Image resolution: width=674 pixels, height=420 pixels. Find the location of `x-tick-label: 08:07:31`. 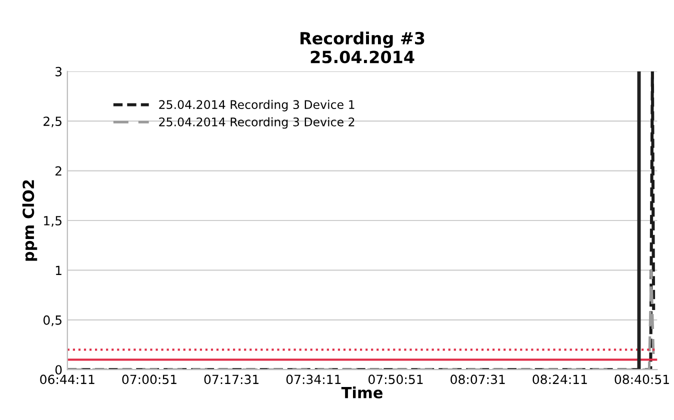

x-tick-label: 08:07:31 is located at coordinates (477, 379).